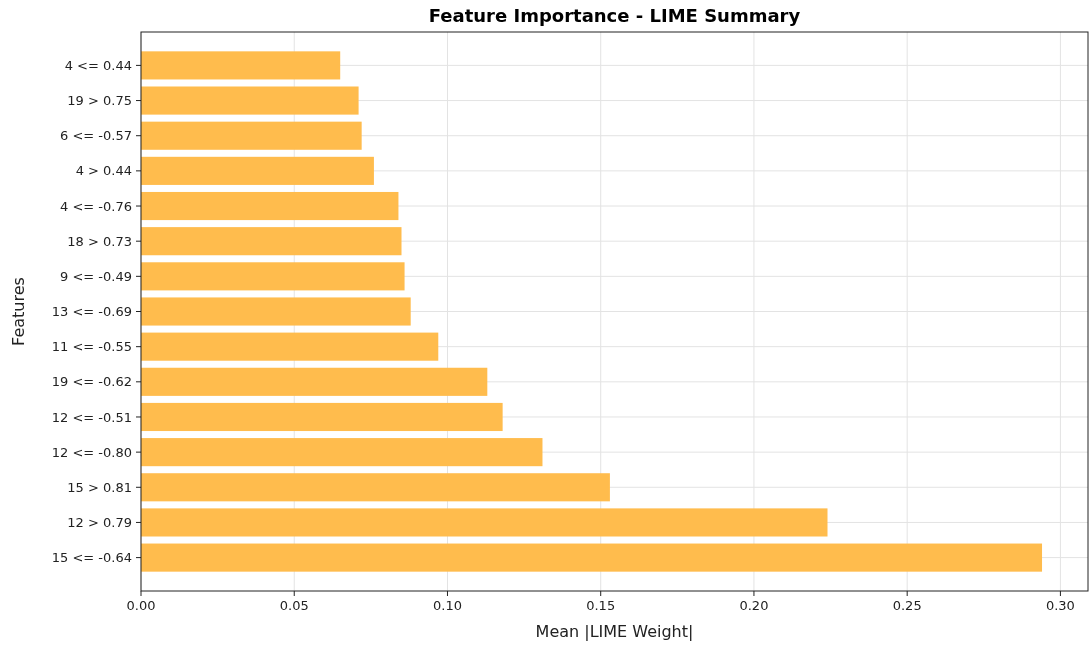 The image size is (1089, 647). Describe the element at coordinates (1060, 605) in the screenshot. I see `x-tick-label: 0.30` at that location.